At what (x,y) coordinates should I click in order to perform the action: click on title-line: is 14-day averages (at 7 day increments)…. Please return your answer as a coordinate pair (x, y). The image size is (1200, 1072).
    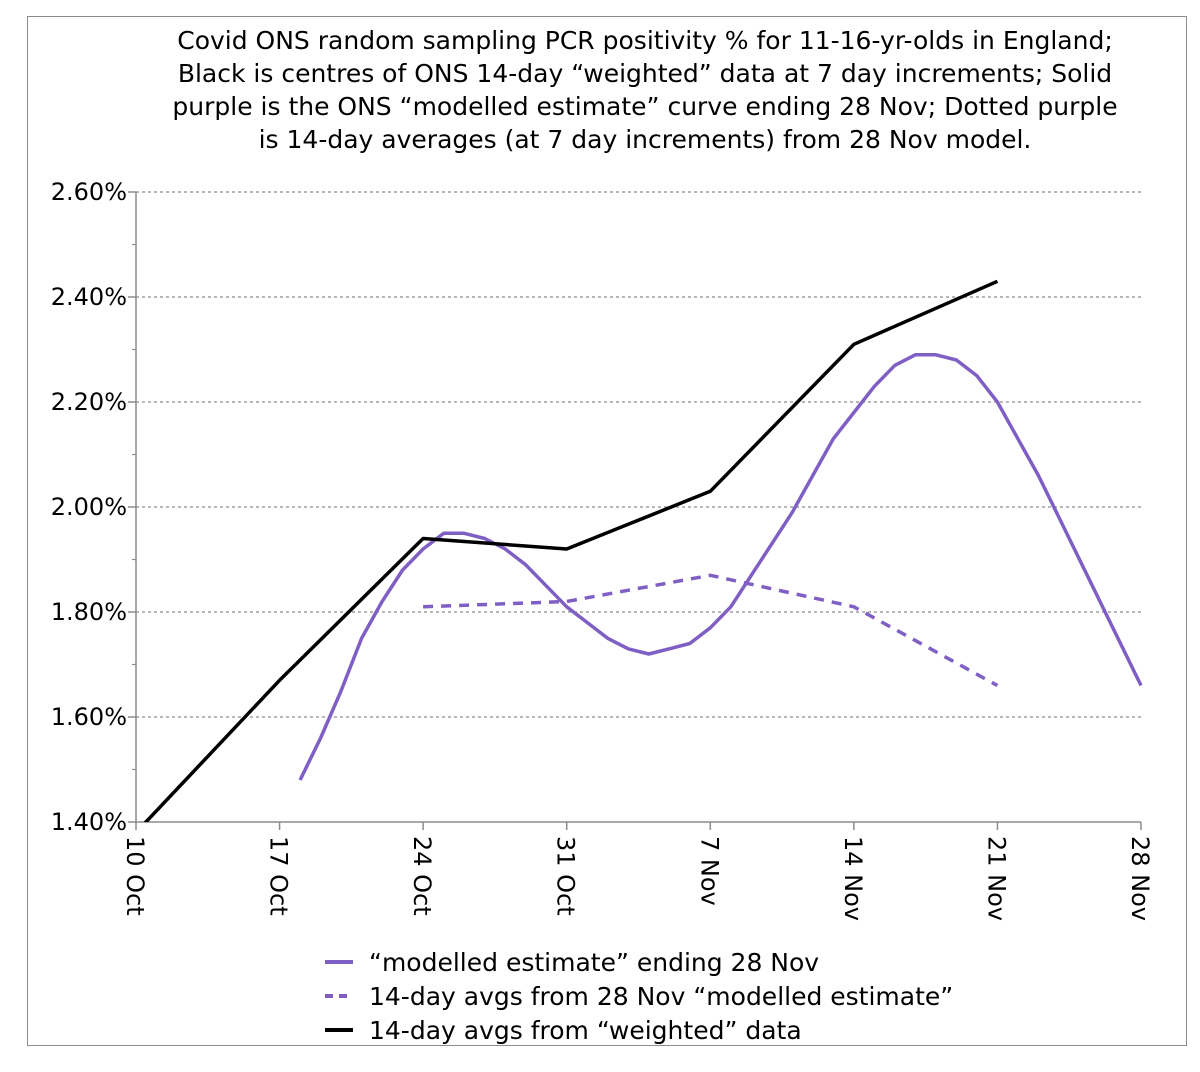
    Looking at the image, I should click on (645, 139).